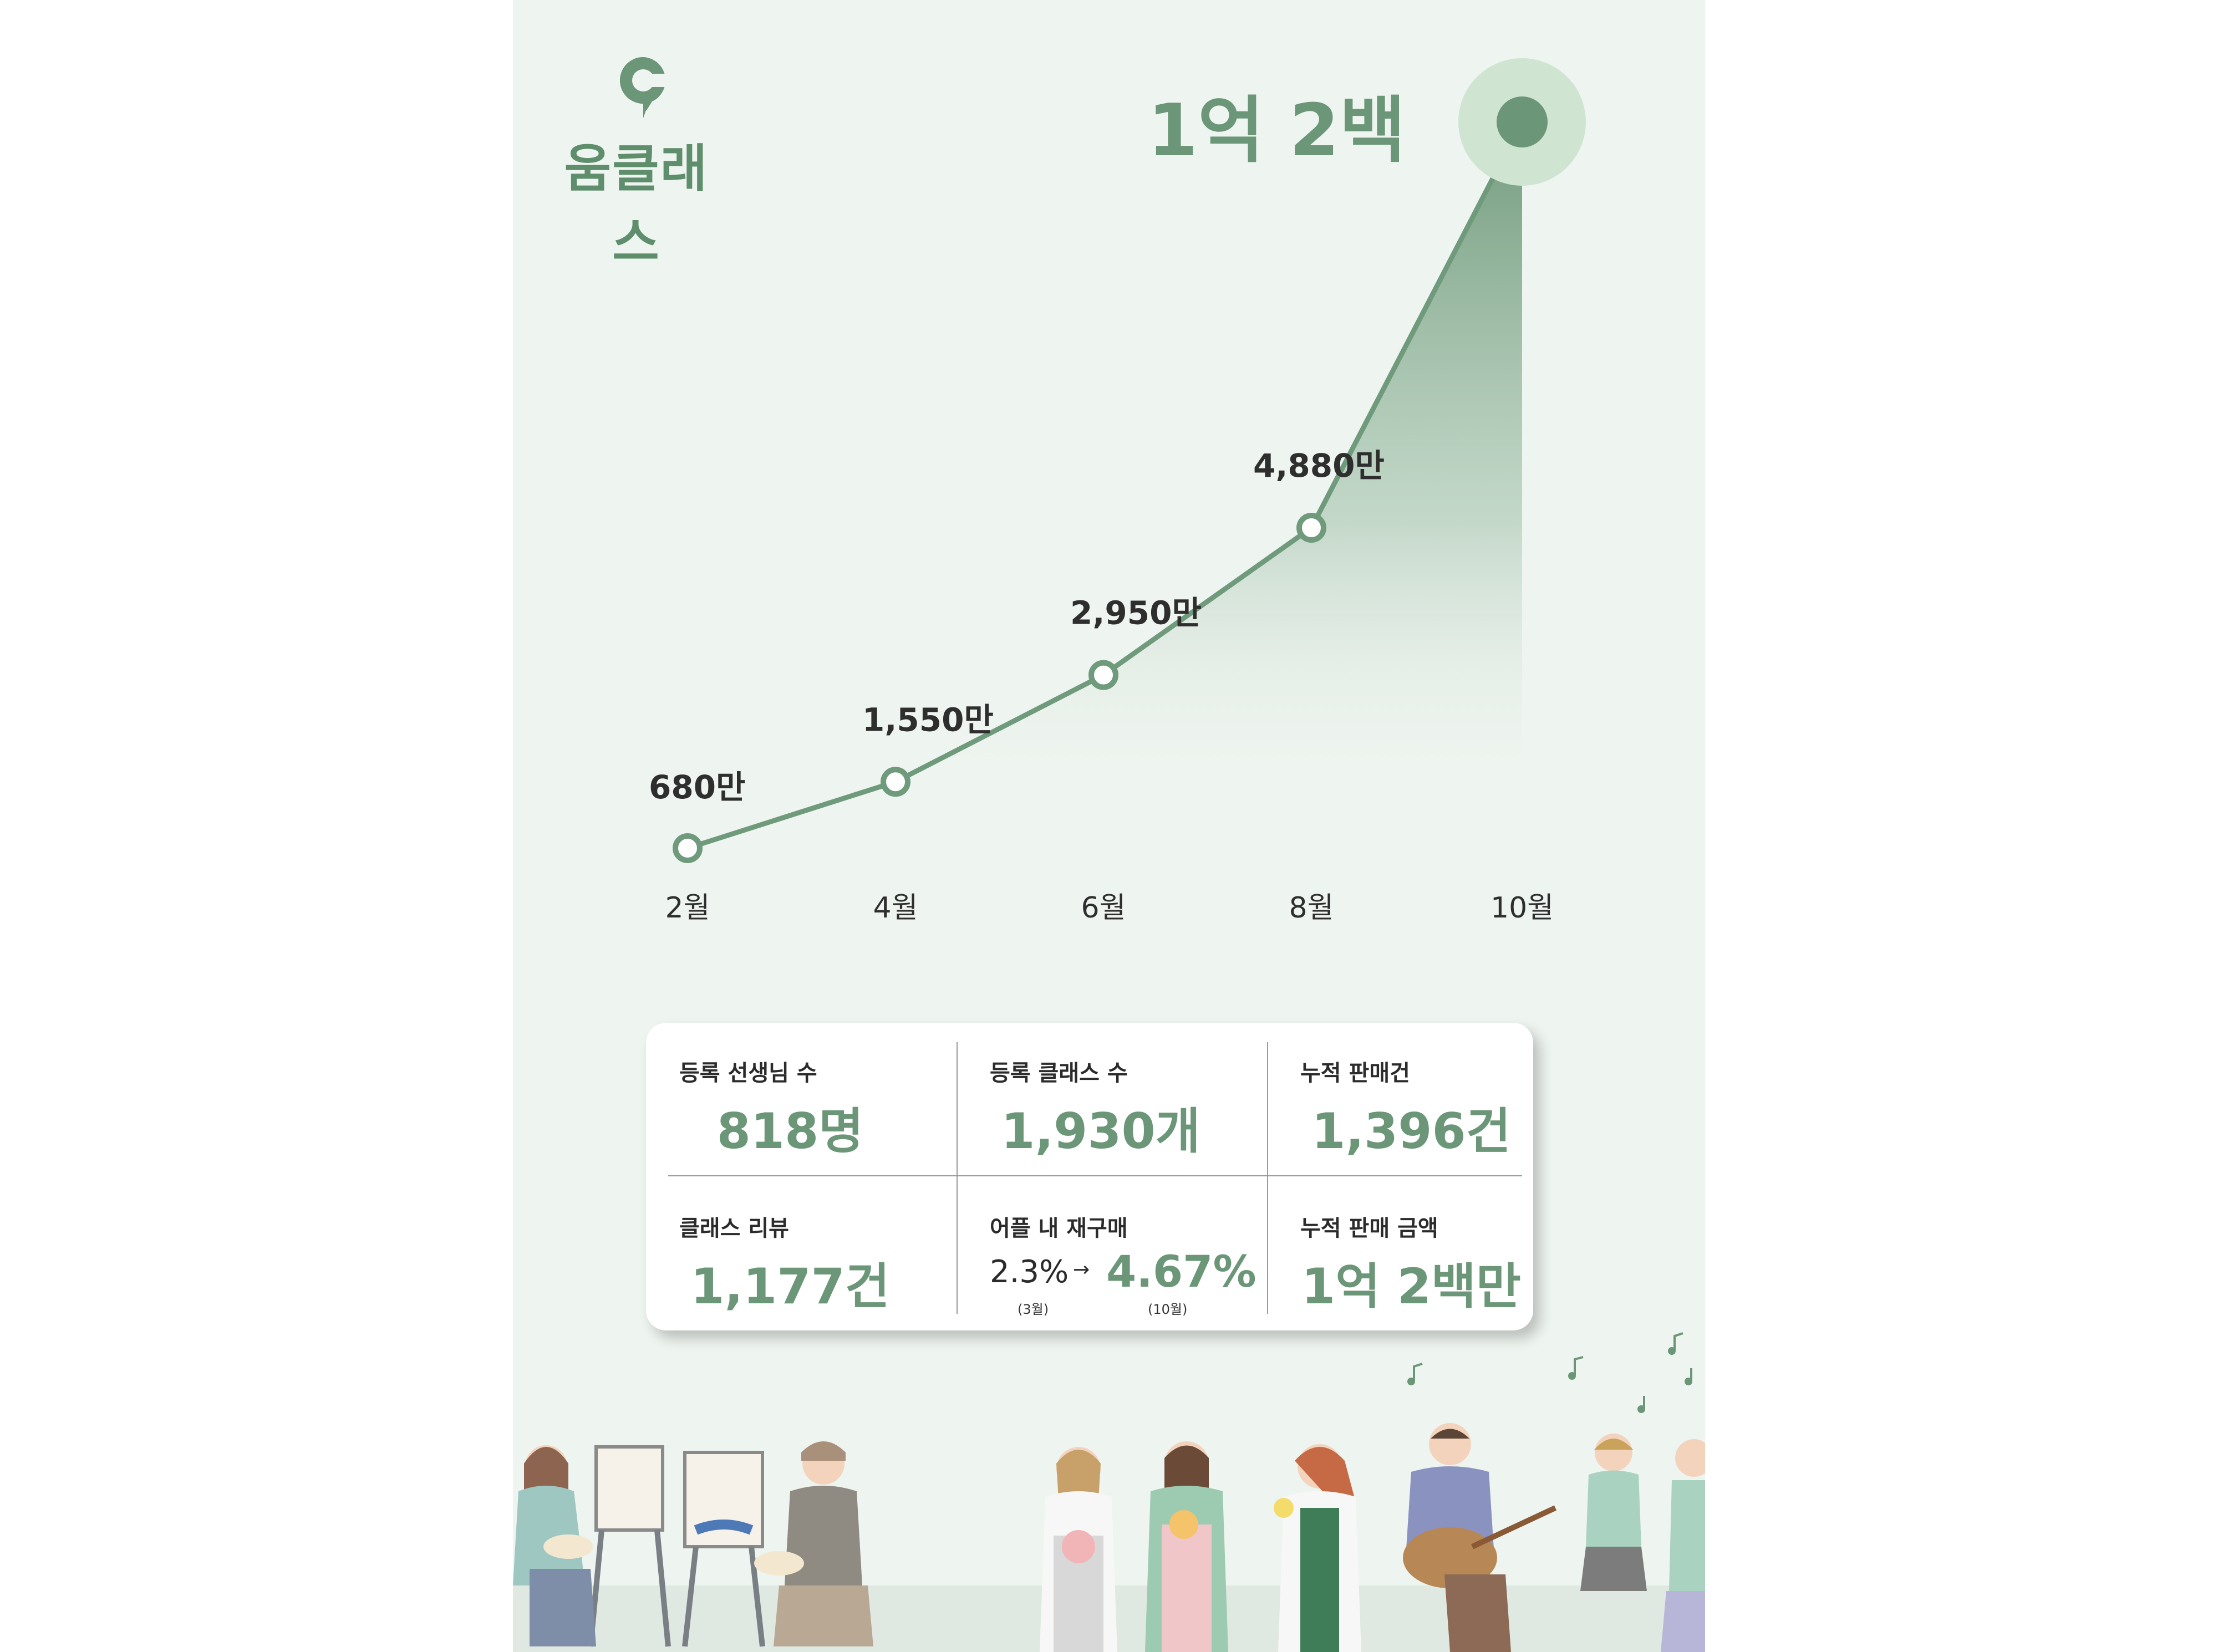  Describe the element at coordinates (1081, 1269) in the screenshot. I see `arrow-right-icon: →` at that location.